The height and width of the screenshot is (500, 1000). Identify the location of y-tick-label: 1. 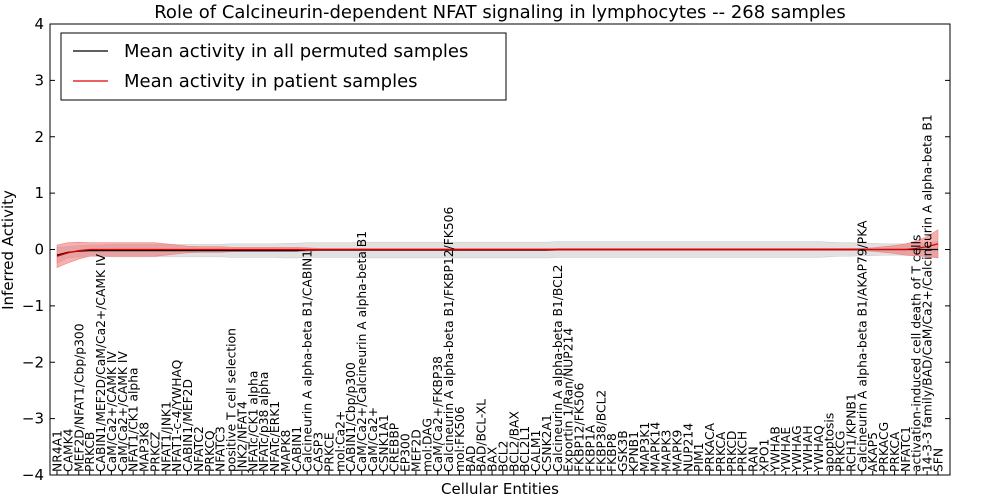
(39, 193).